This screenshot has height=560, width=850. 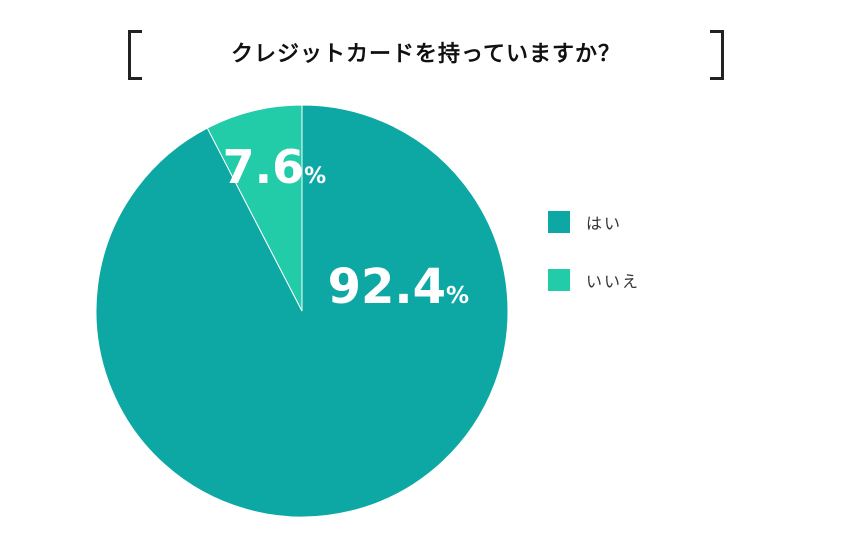 I want to click on legend-swatch-no, so click(x=559, y=280).